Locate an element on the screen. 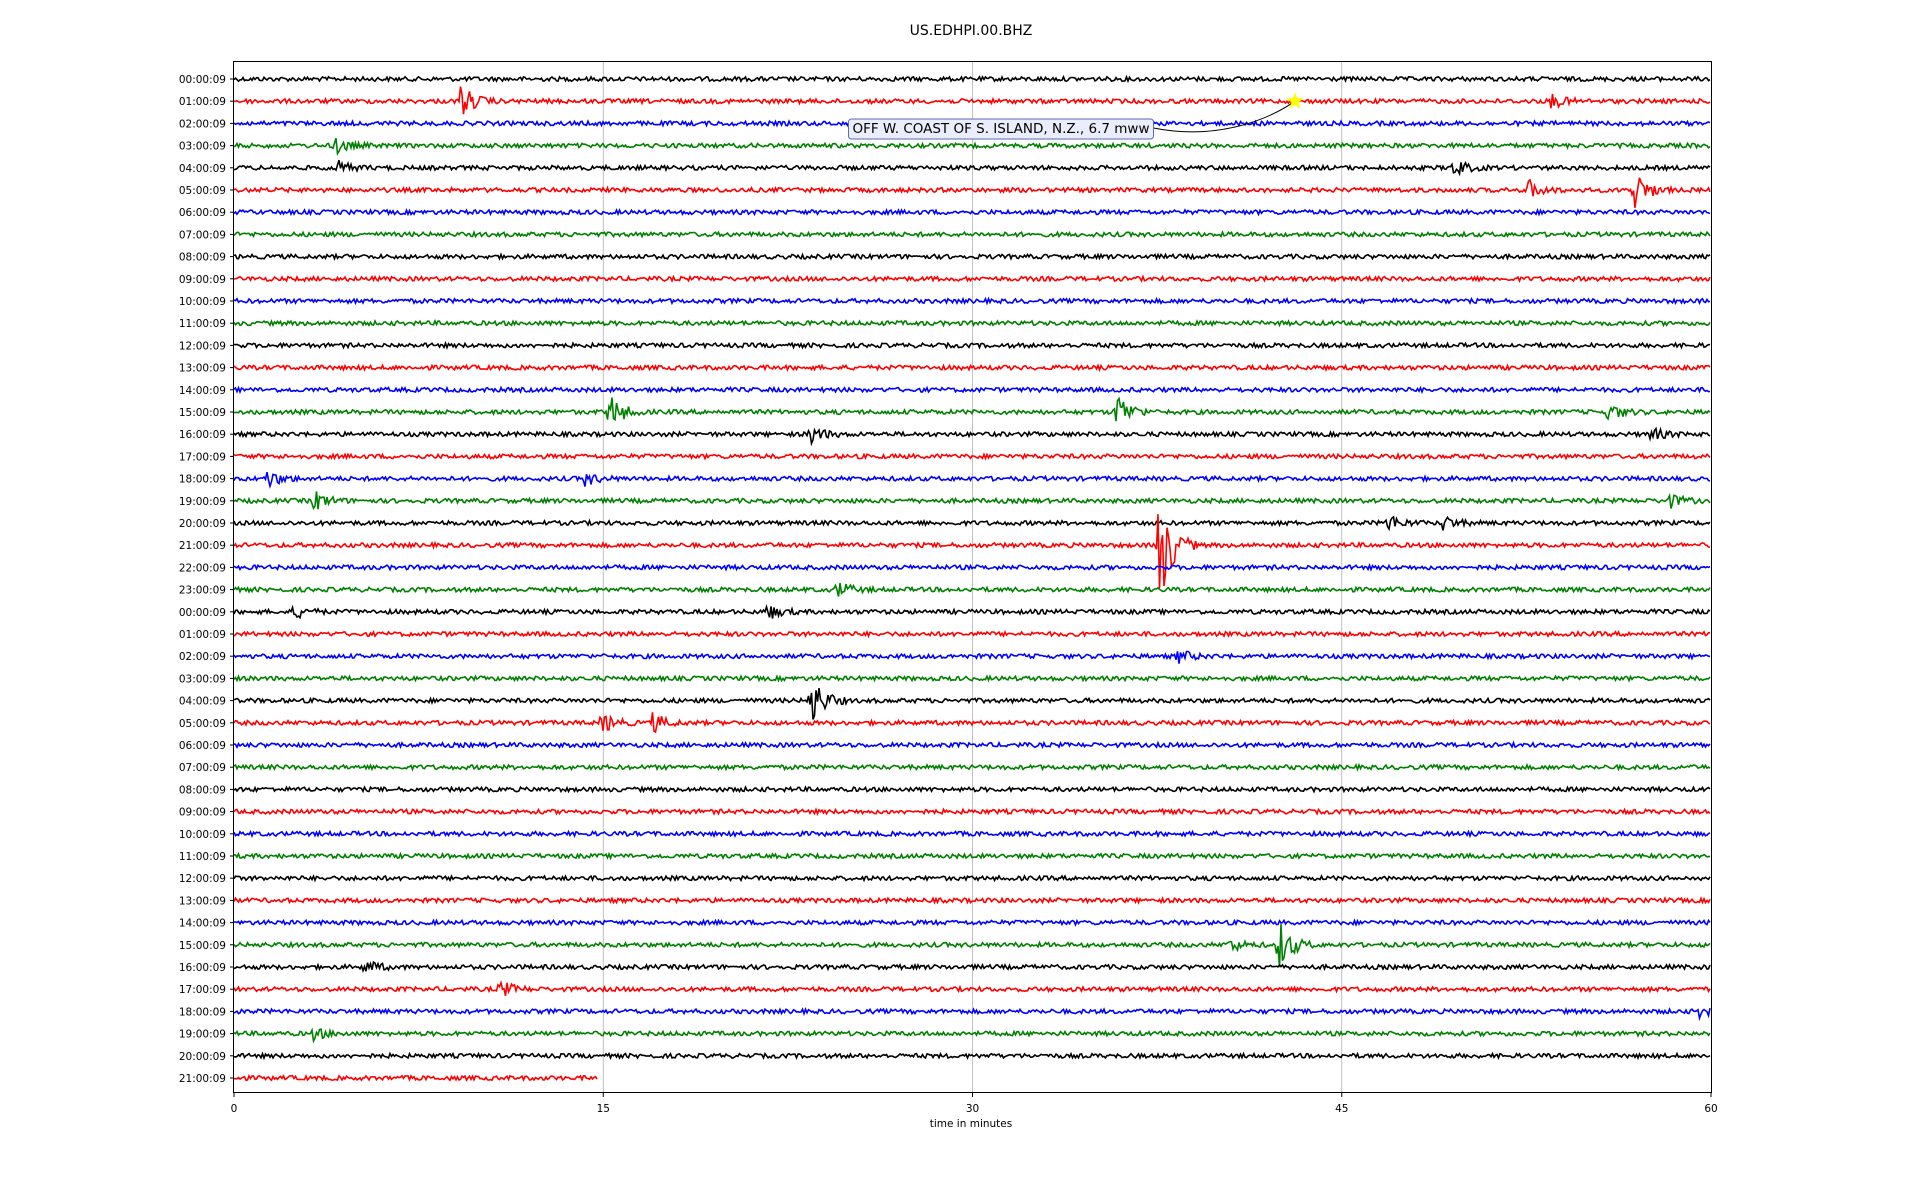 The height and width of the screenshot is (1200, 1920). x-tick-label: 0 is located at coordinates (234, 1109).